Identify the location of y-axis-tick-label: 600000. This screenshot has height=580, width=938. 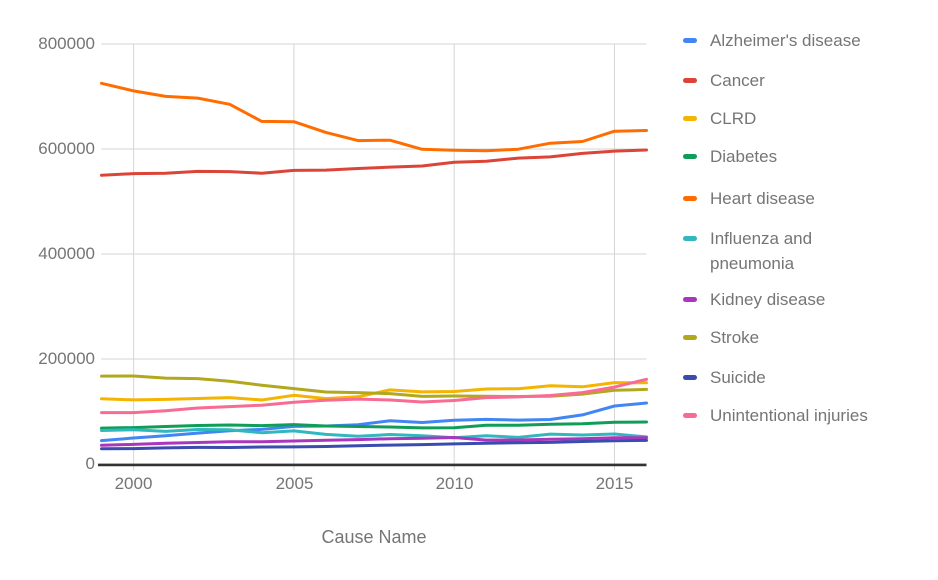
(66, 148).